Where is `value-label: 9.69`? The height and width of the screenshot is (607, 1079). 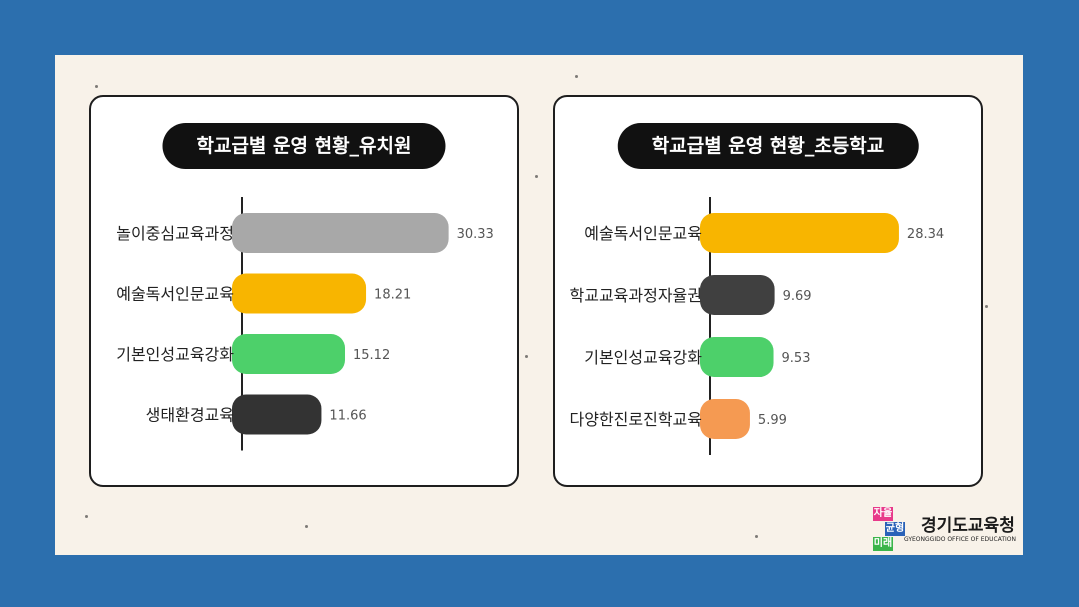
value-label: 9.69 is located at coordinates (797, 296).